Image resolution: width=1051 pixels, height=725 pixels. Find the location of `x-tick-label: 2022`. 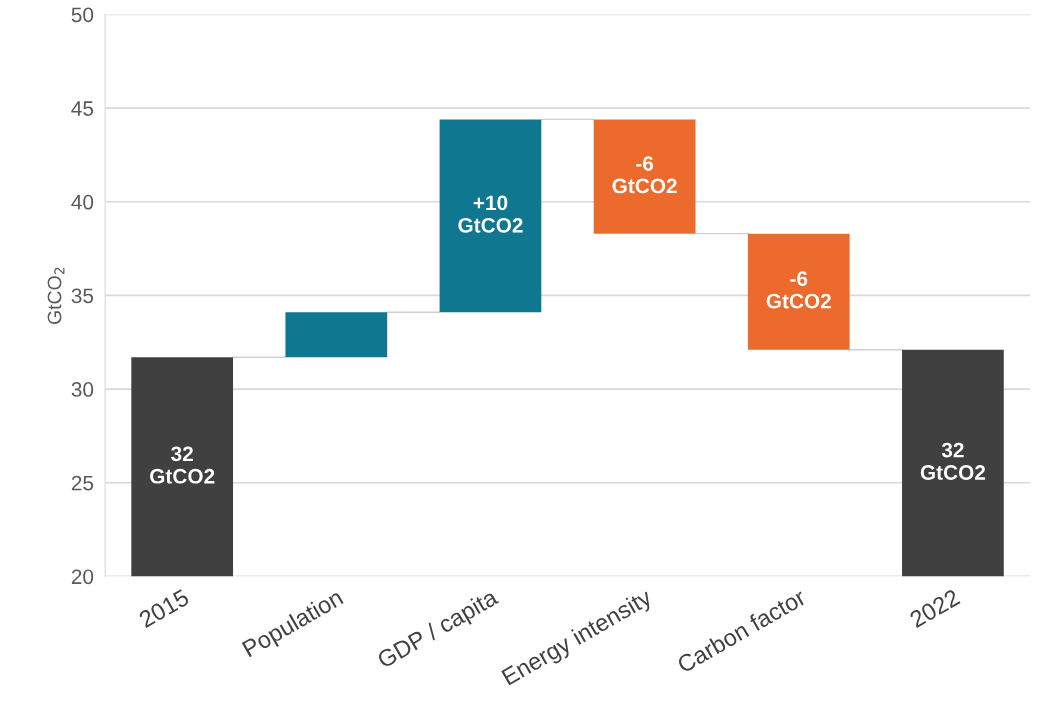

x-tick-label: 2022 is located at coordinates (934, 608).